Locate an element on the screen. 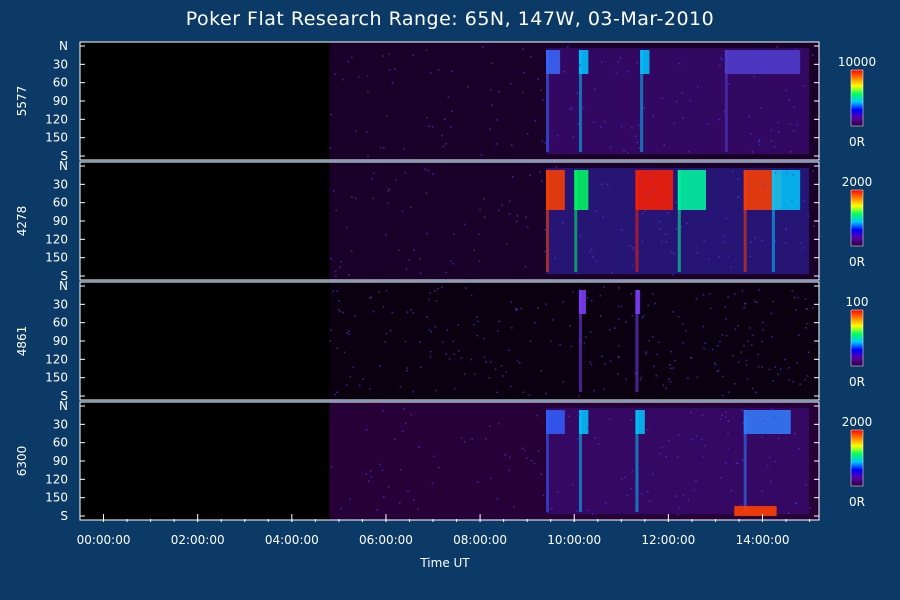  panel-4861-data-region is located at coordinates (574, 341).